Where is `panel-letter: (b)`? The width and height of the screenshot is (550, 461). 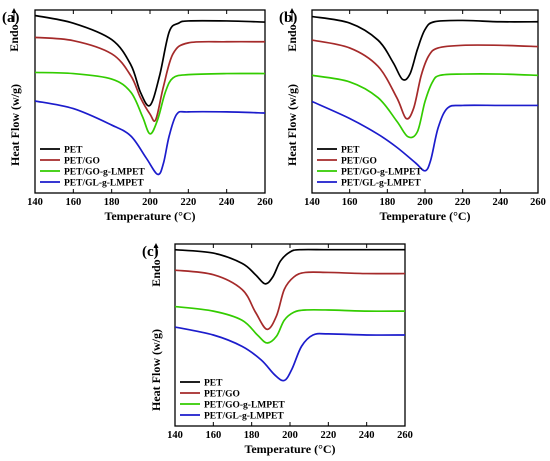
panel-letter: (b) is located at coordinates (288, 18).